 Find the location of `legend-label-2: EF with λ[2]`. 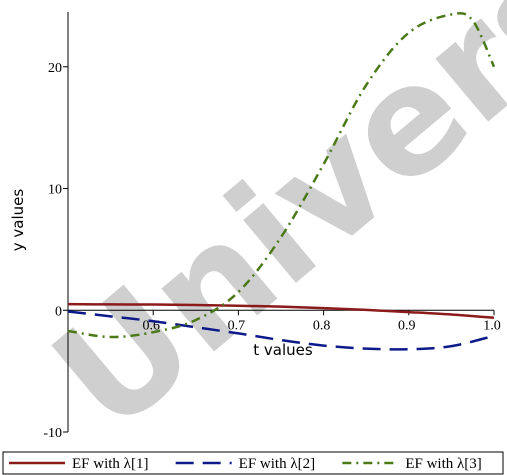

legend-label-2: EF with λ[2] is located at coordinates (277, 464).